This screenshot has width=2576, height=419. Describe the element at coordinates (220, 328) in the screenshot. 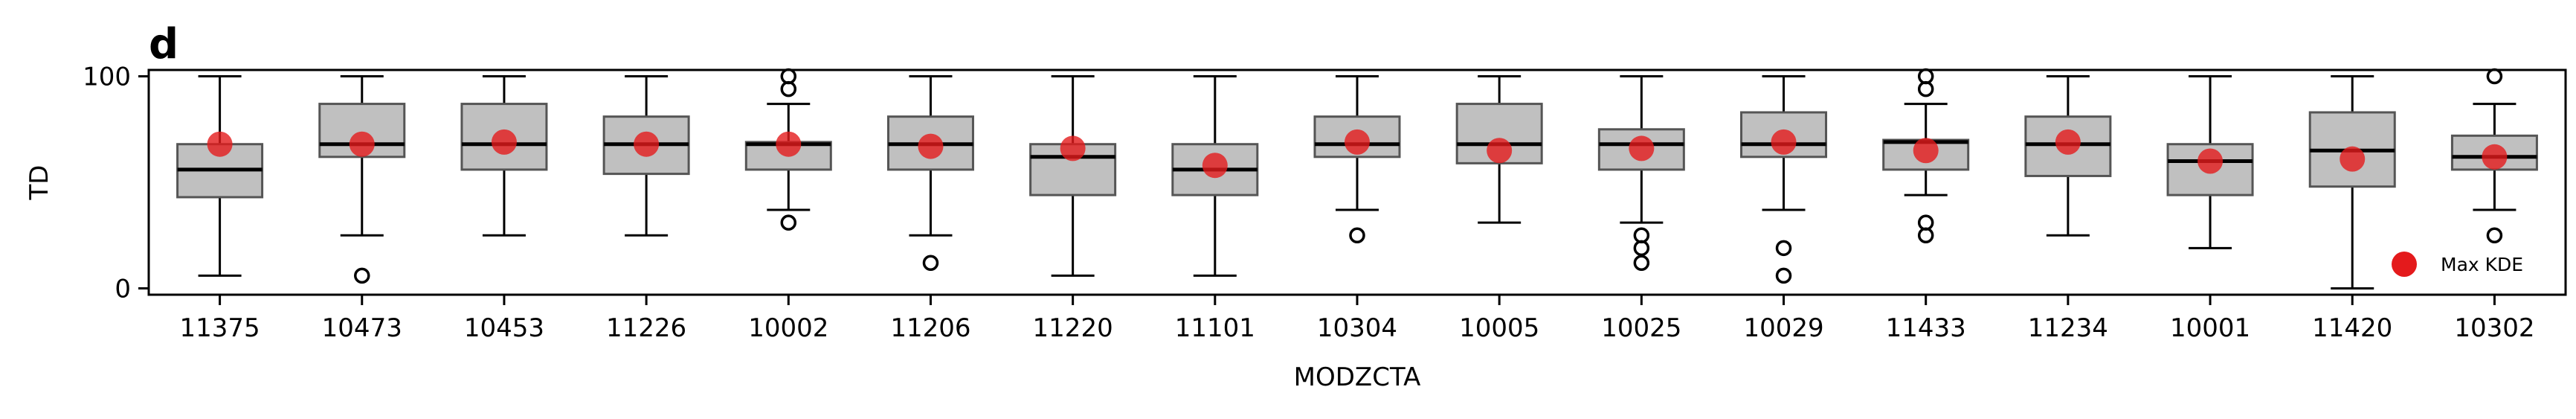

I see `x-tick-label-11375: 11375` at that location.